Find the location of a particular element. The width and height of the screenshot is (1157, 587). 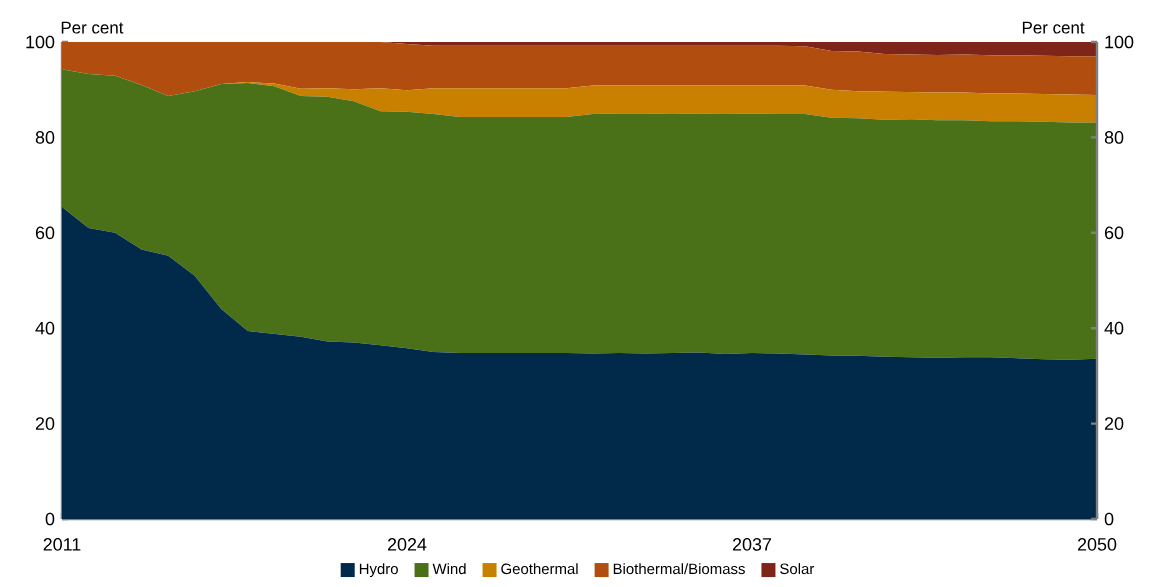

legend-label: Geothermal is located at coordinates (539, 569).